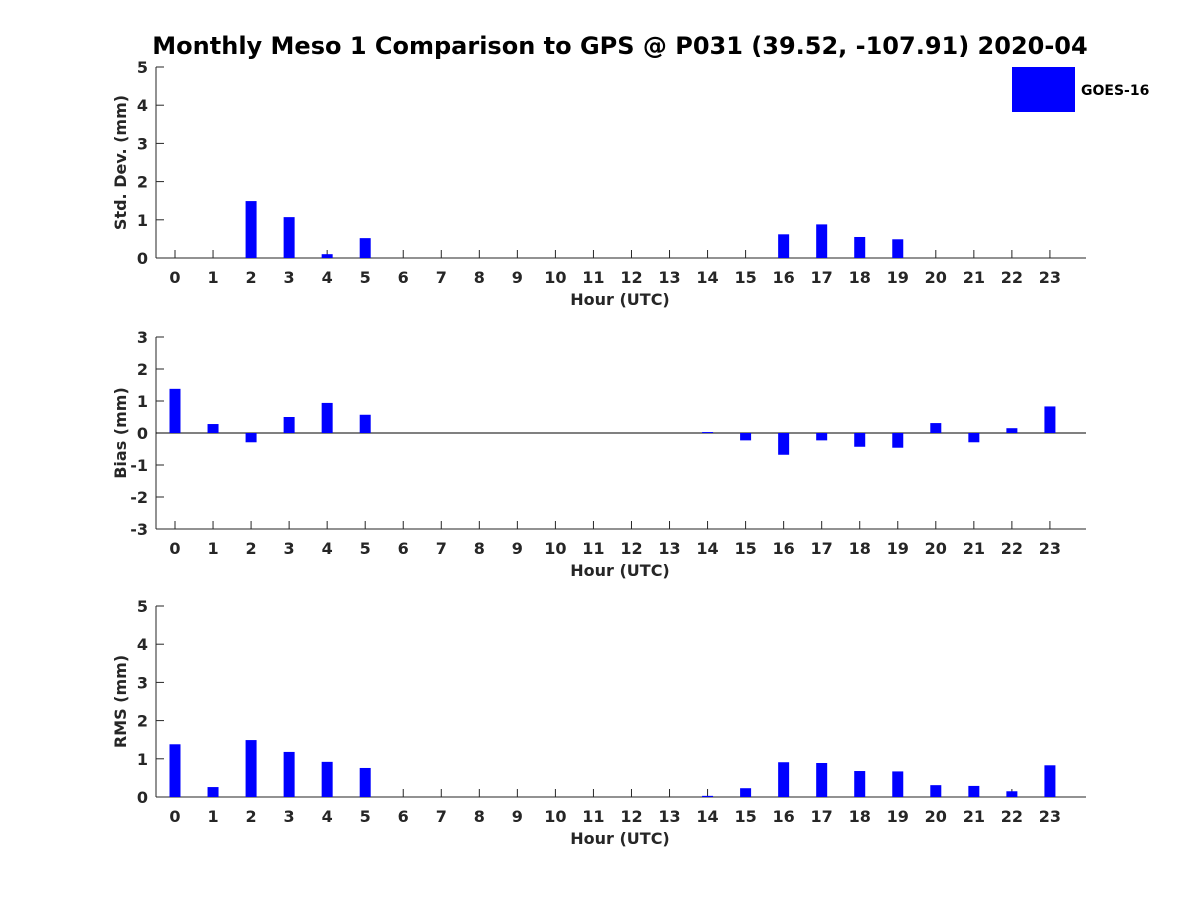  What do you see at coordinates (139, 529) in the screenshot?
I see `y-tick-label: -3` at bounding box center [139, 529].